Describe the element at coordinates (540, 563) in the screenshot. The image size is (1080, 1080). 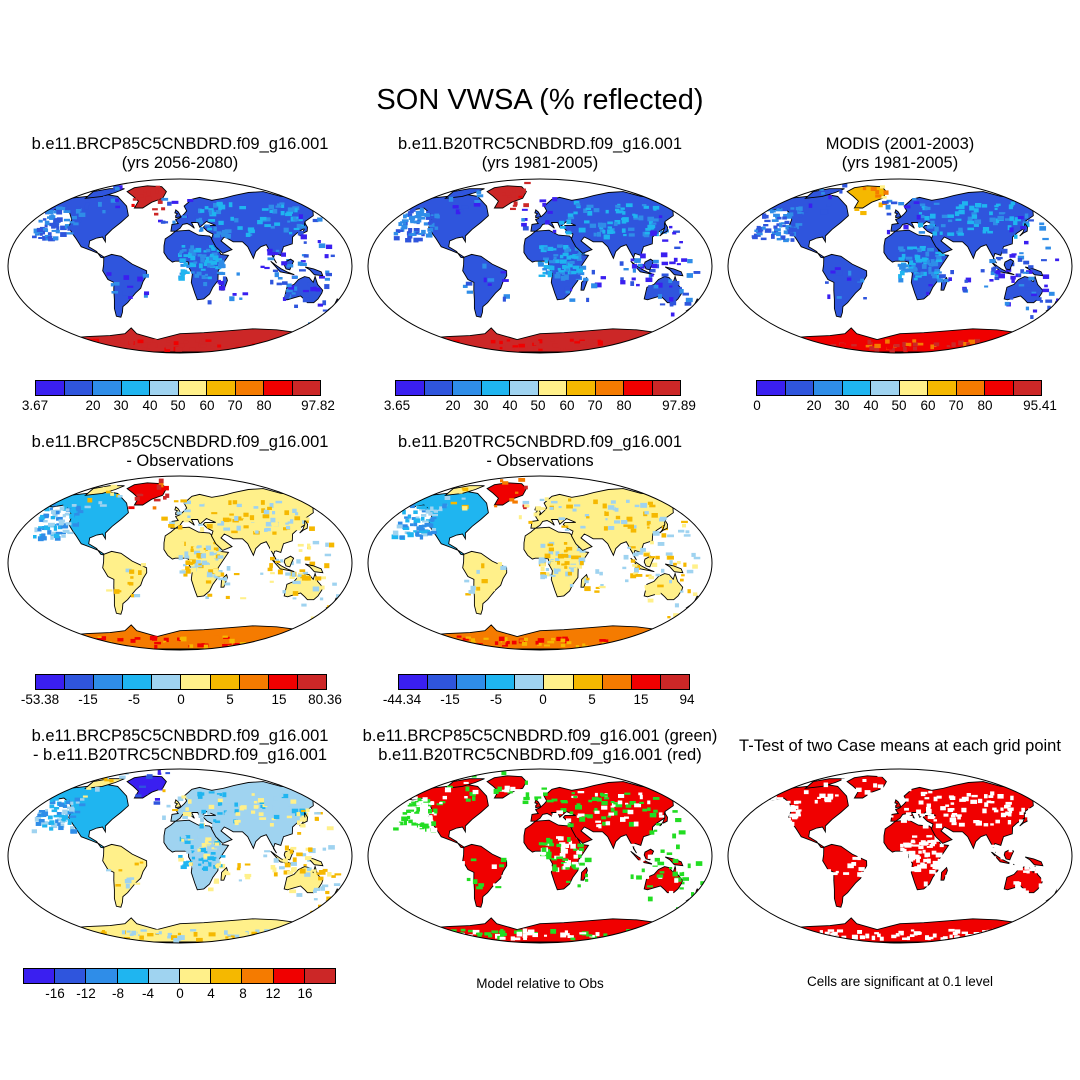
I see `map-historical-minus-obs` at that location.